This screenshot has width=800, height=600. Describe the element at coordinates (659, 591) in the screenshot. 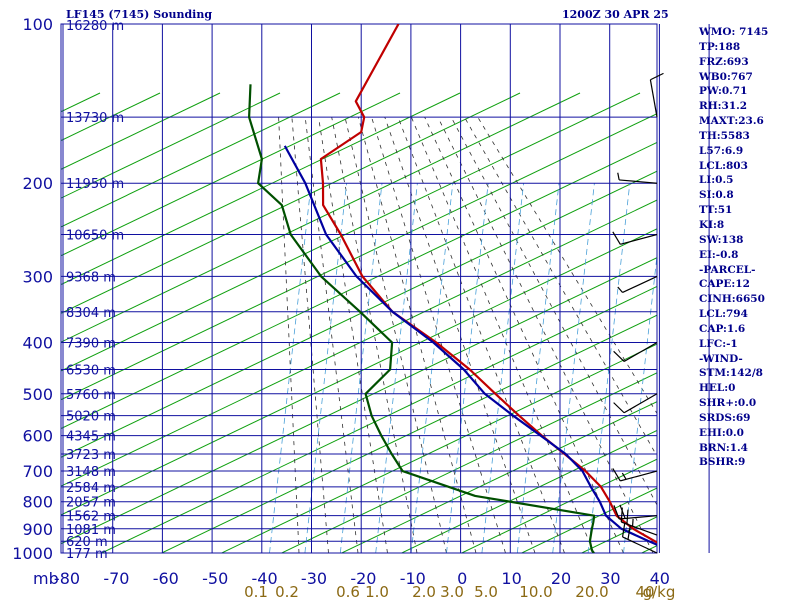

I see `mixing-ratio-label: g/kg` at that location.